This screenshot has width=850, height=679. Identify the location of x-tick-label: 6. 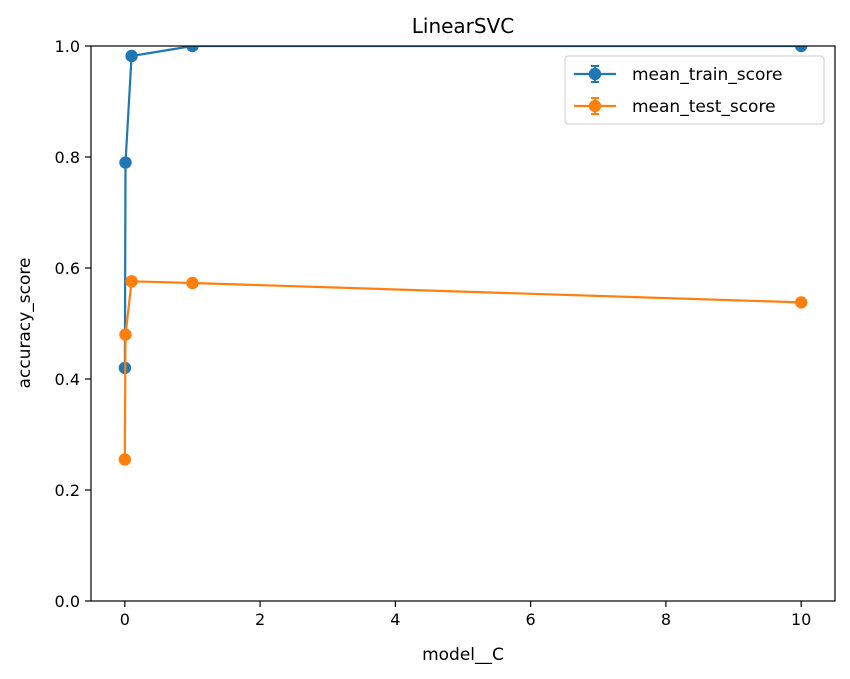
(531, 619).